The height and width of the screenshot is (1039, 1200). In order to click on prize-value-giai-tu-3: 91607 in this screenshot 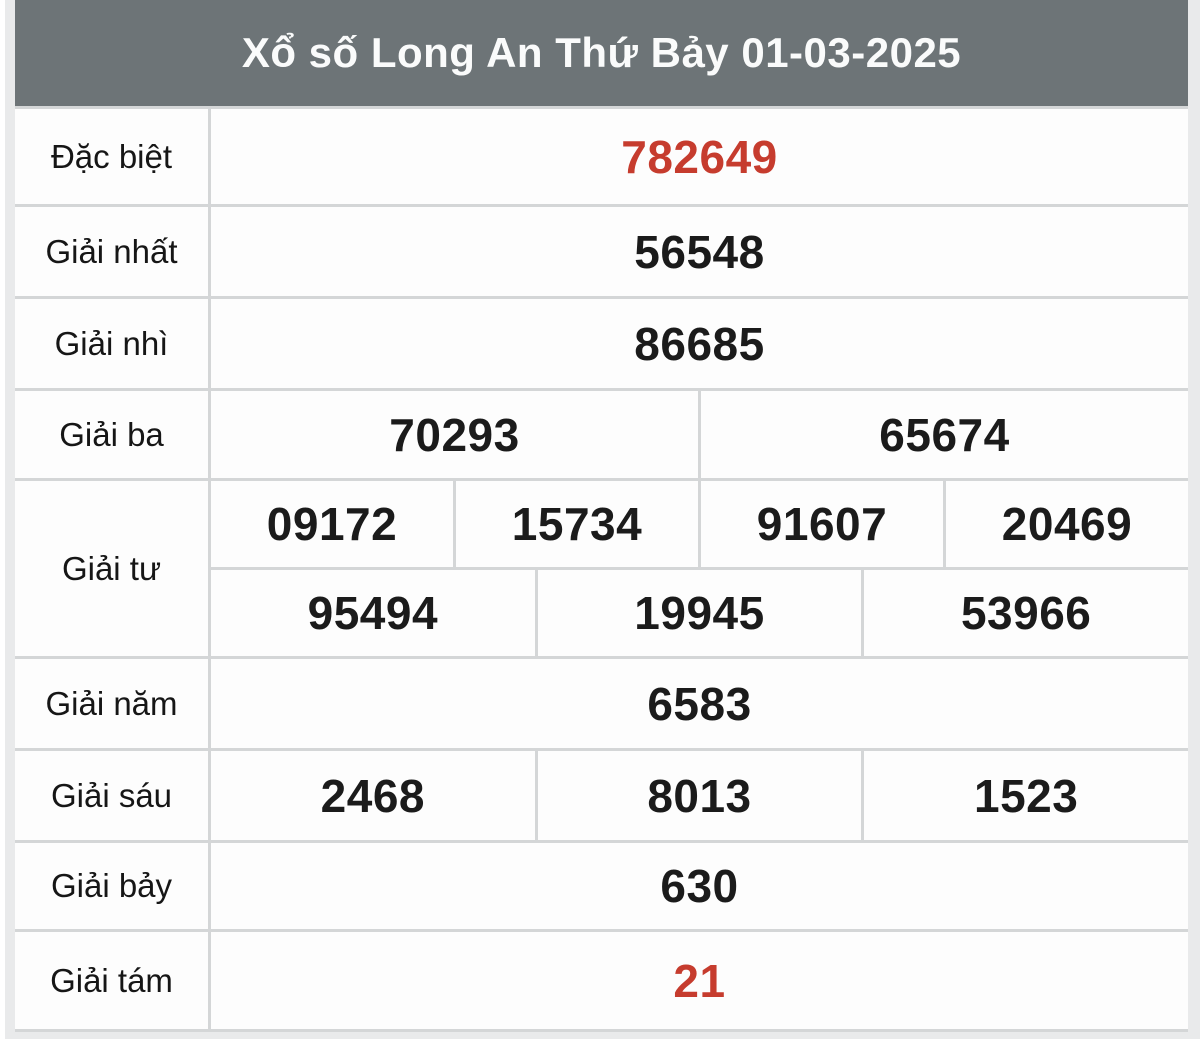, I will do `click(822, 524)`.